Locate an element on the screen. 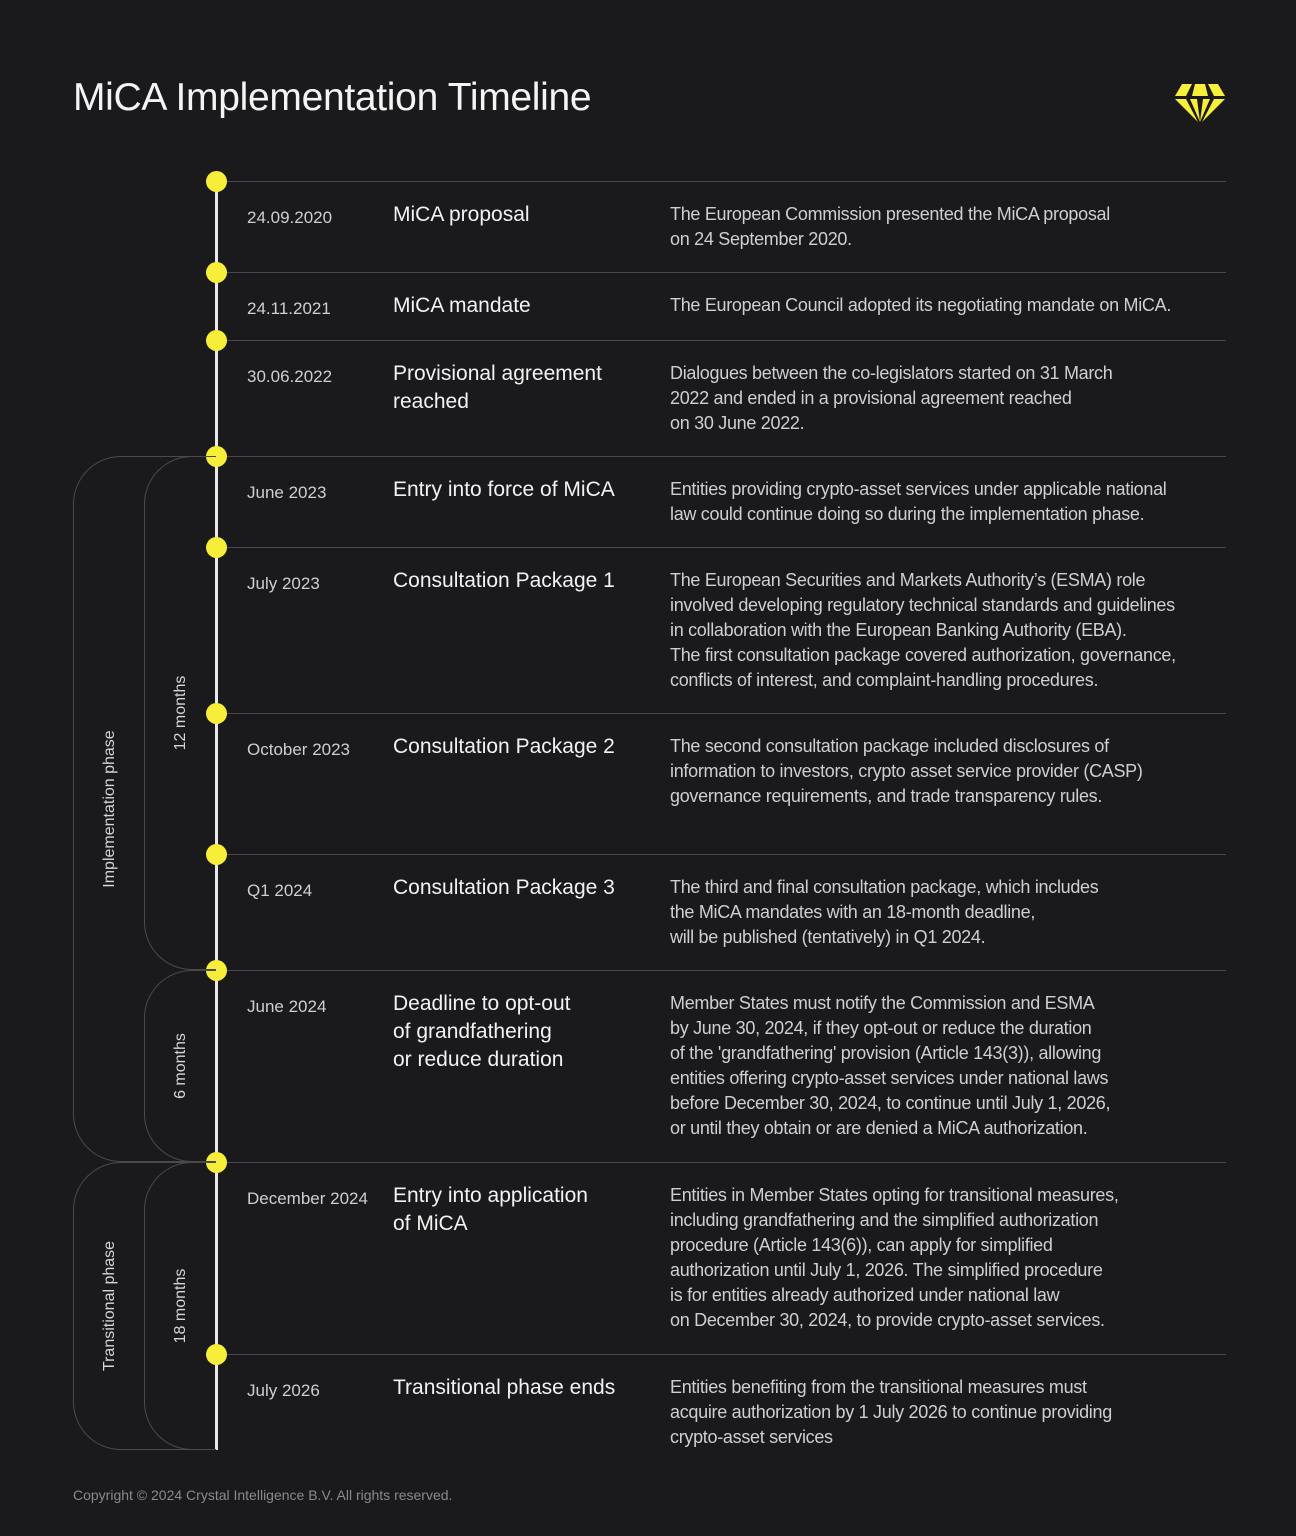 The image size is (1296, 1536). event-date: December 2024 is located at coordinates (307, 1198).